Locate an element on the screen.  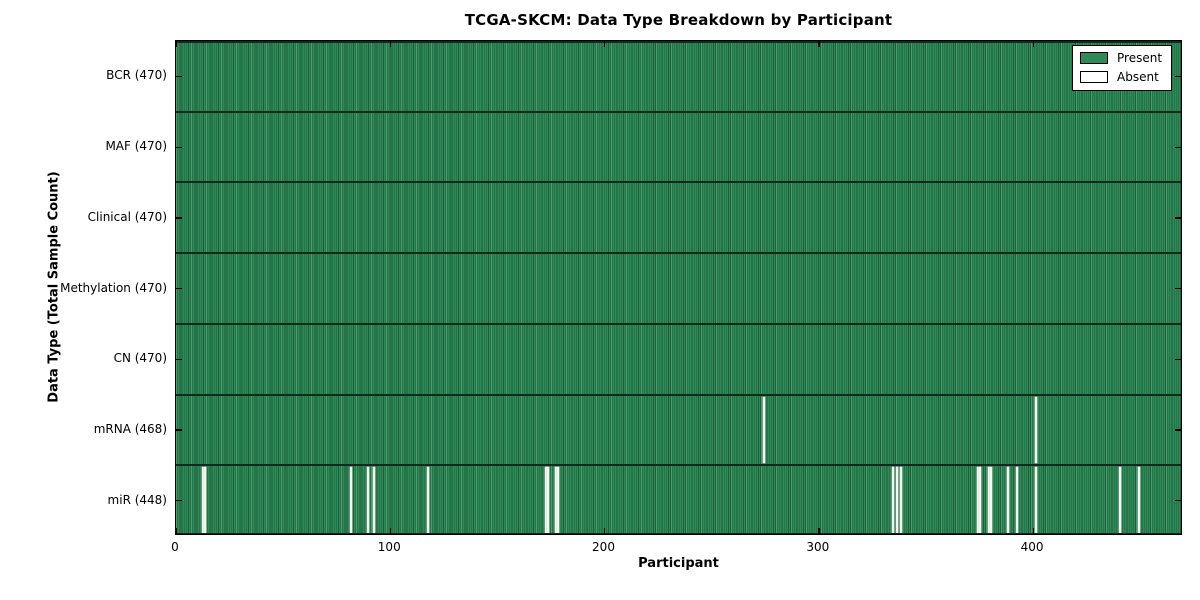
row-band-clinical is located at coordinates (678, 218).